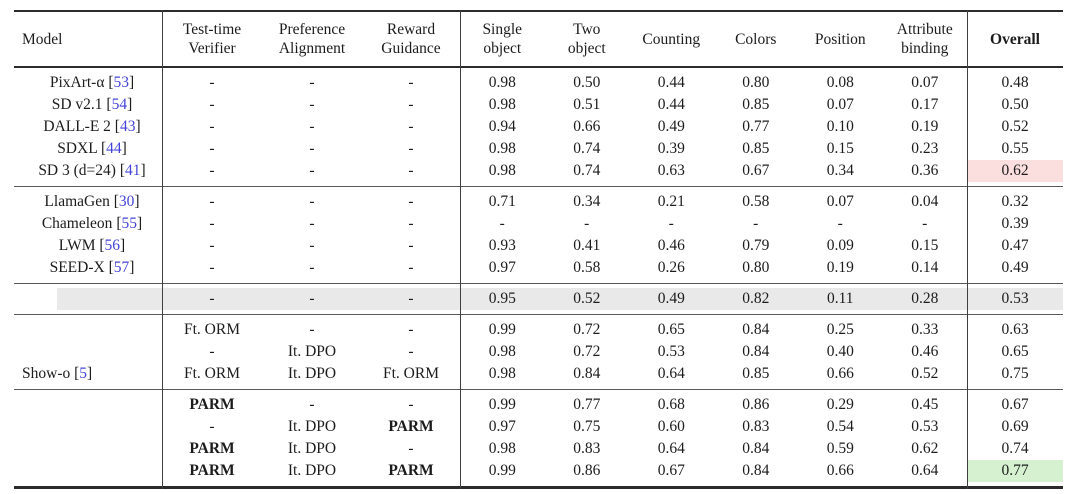 The image size is (1080, 494). Describe the element at coordinates (1015, 448) in the screenshot. I see `overall-cell: 0.74` at that location.